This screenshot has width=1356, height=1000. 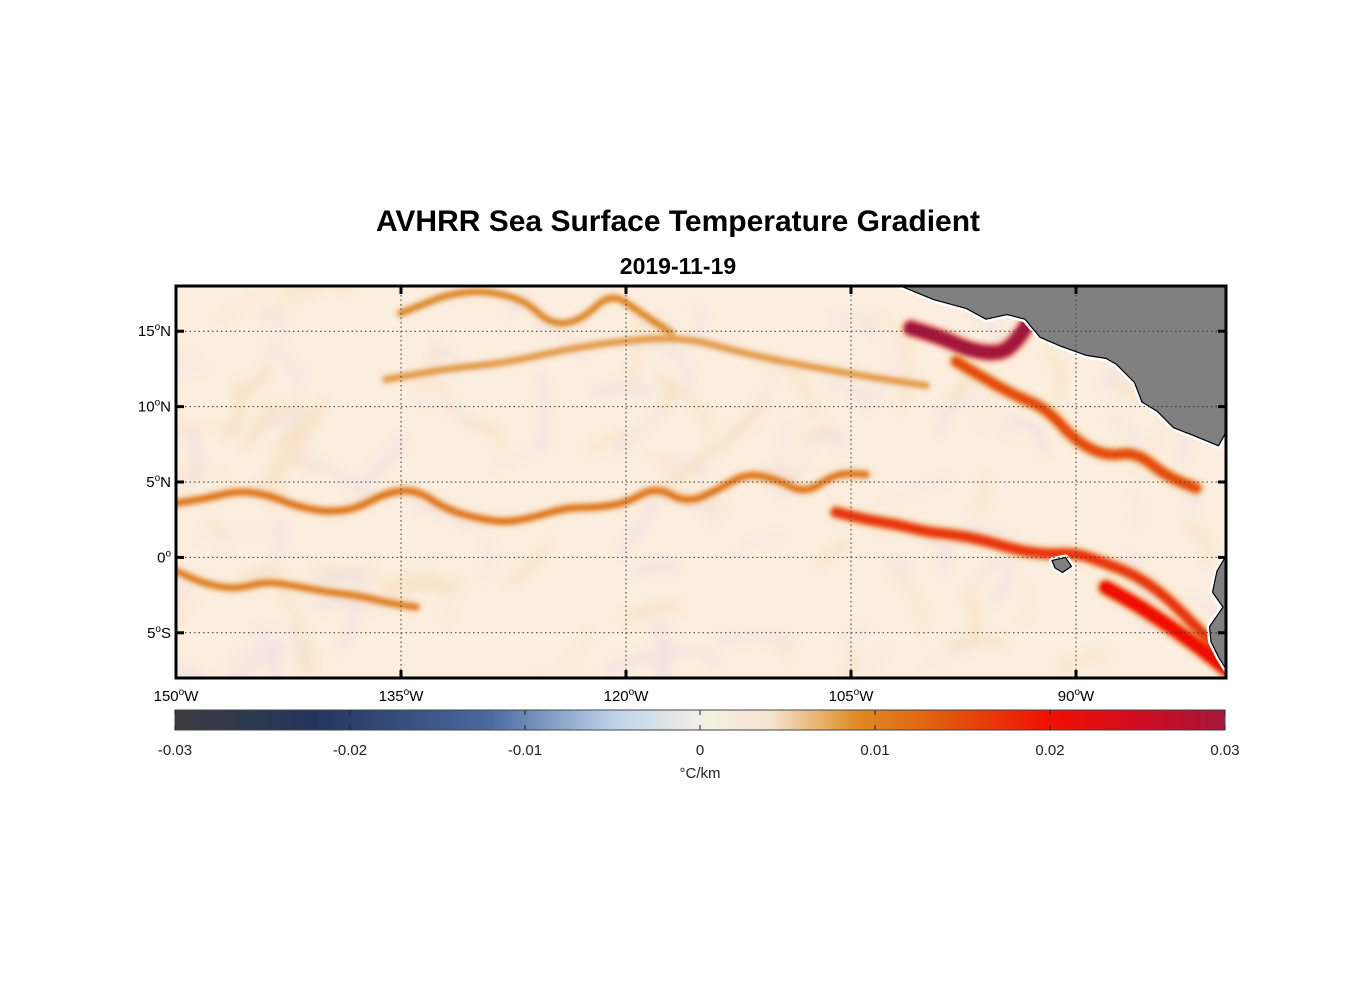 I want to click on colorbar-tick-label: 0, so click(x=700, y=750).